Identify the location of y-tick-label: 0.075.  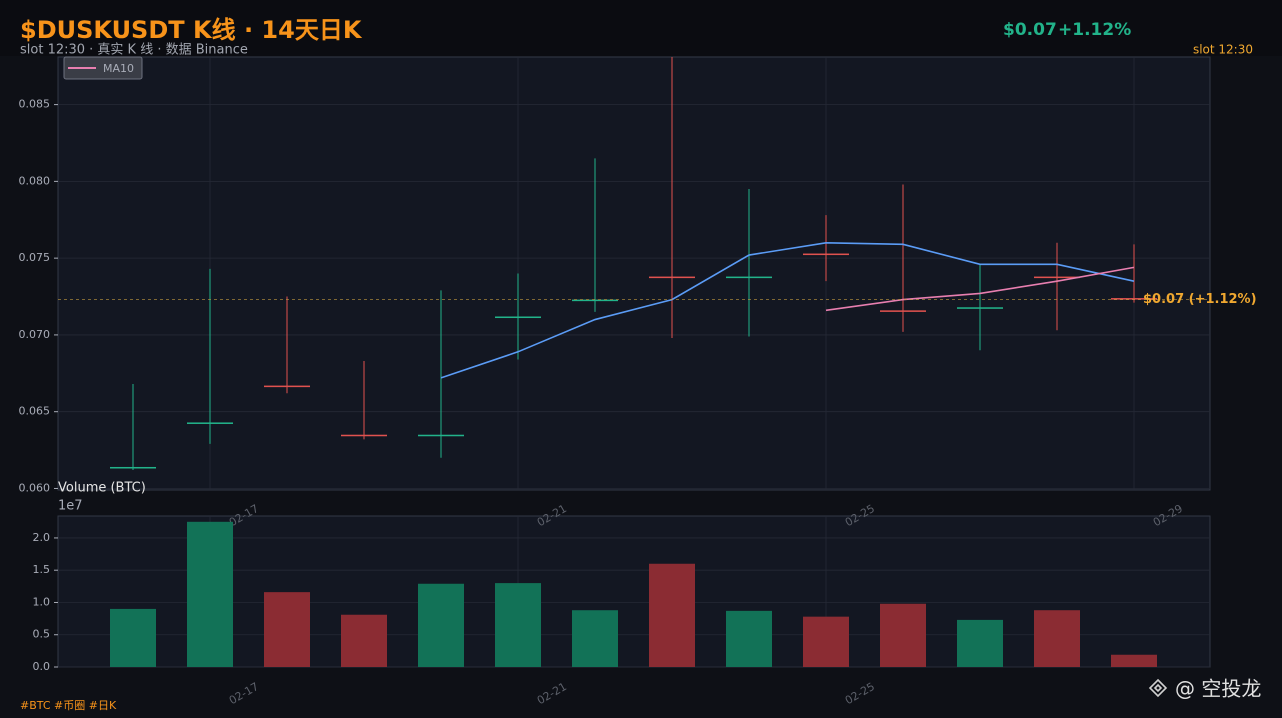
(35, 257).